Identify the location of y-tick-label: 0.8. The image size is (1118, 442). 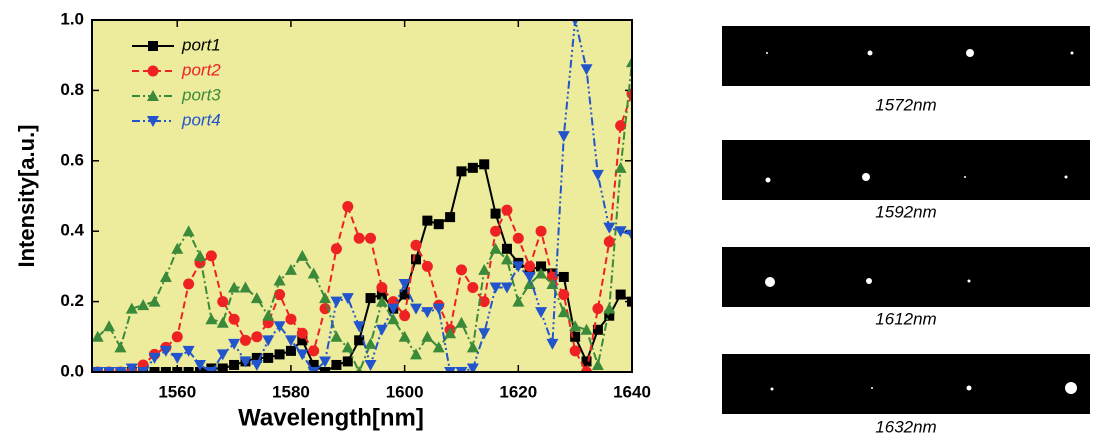
(72, 89).